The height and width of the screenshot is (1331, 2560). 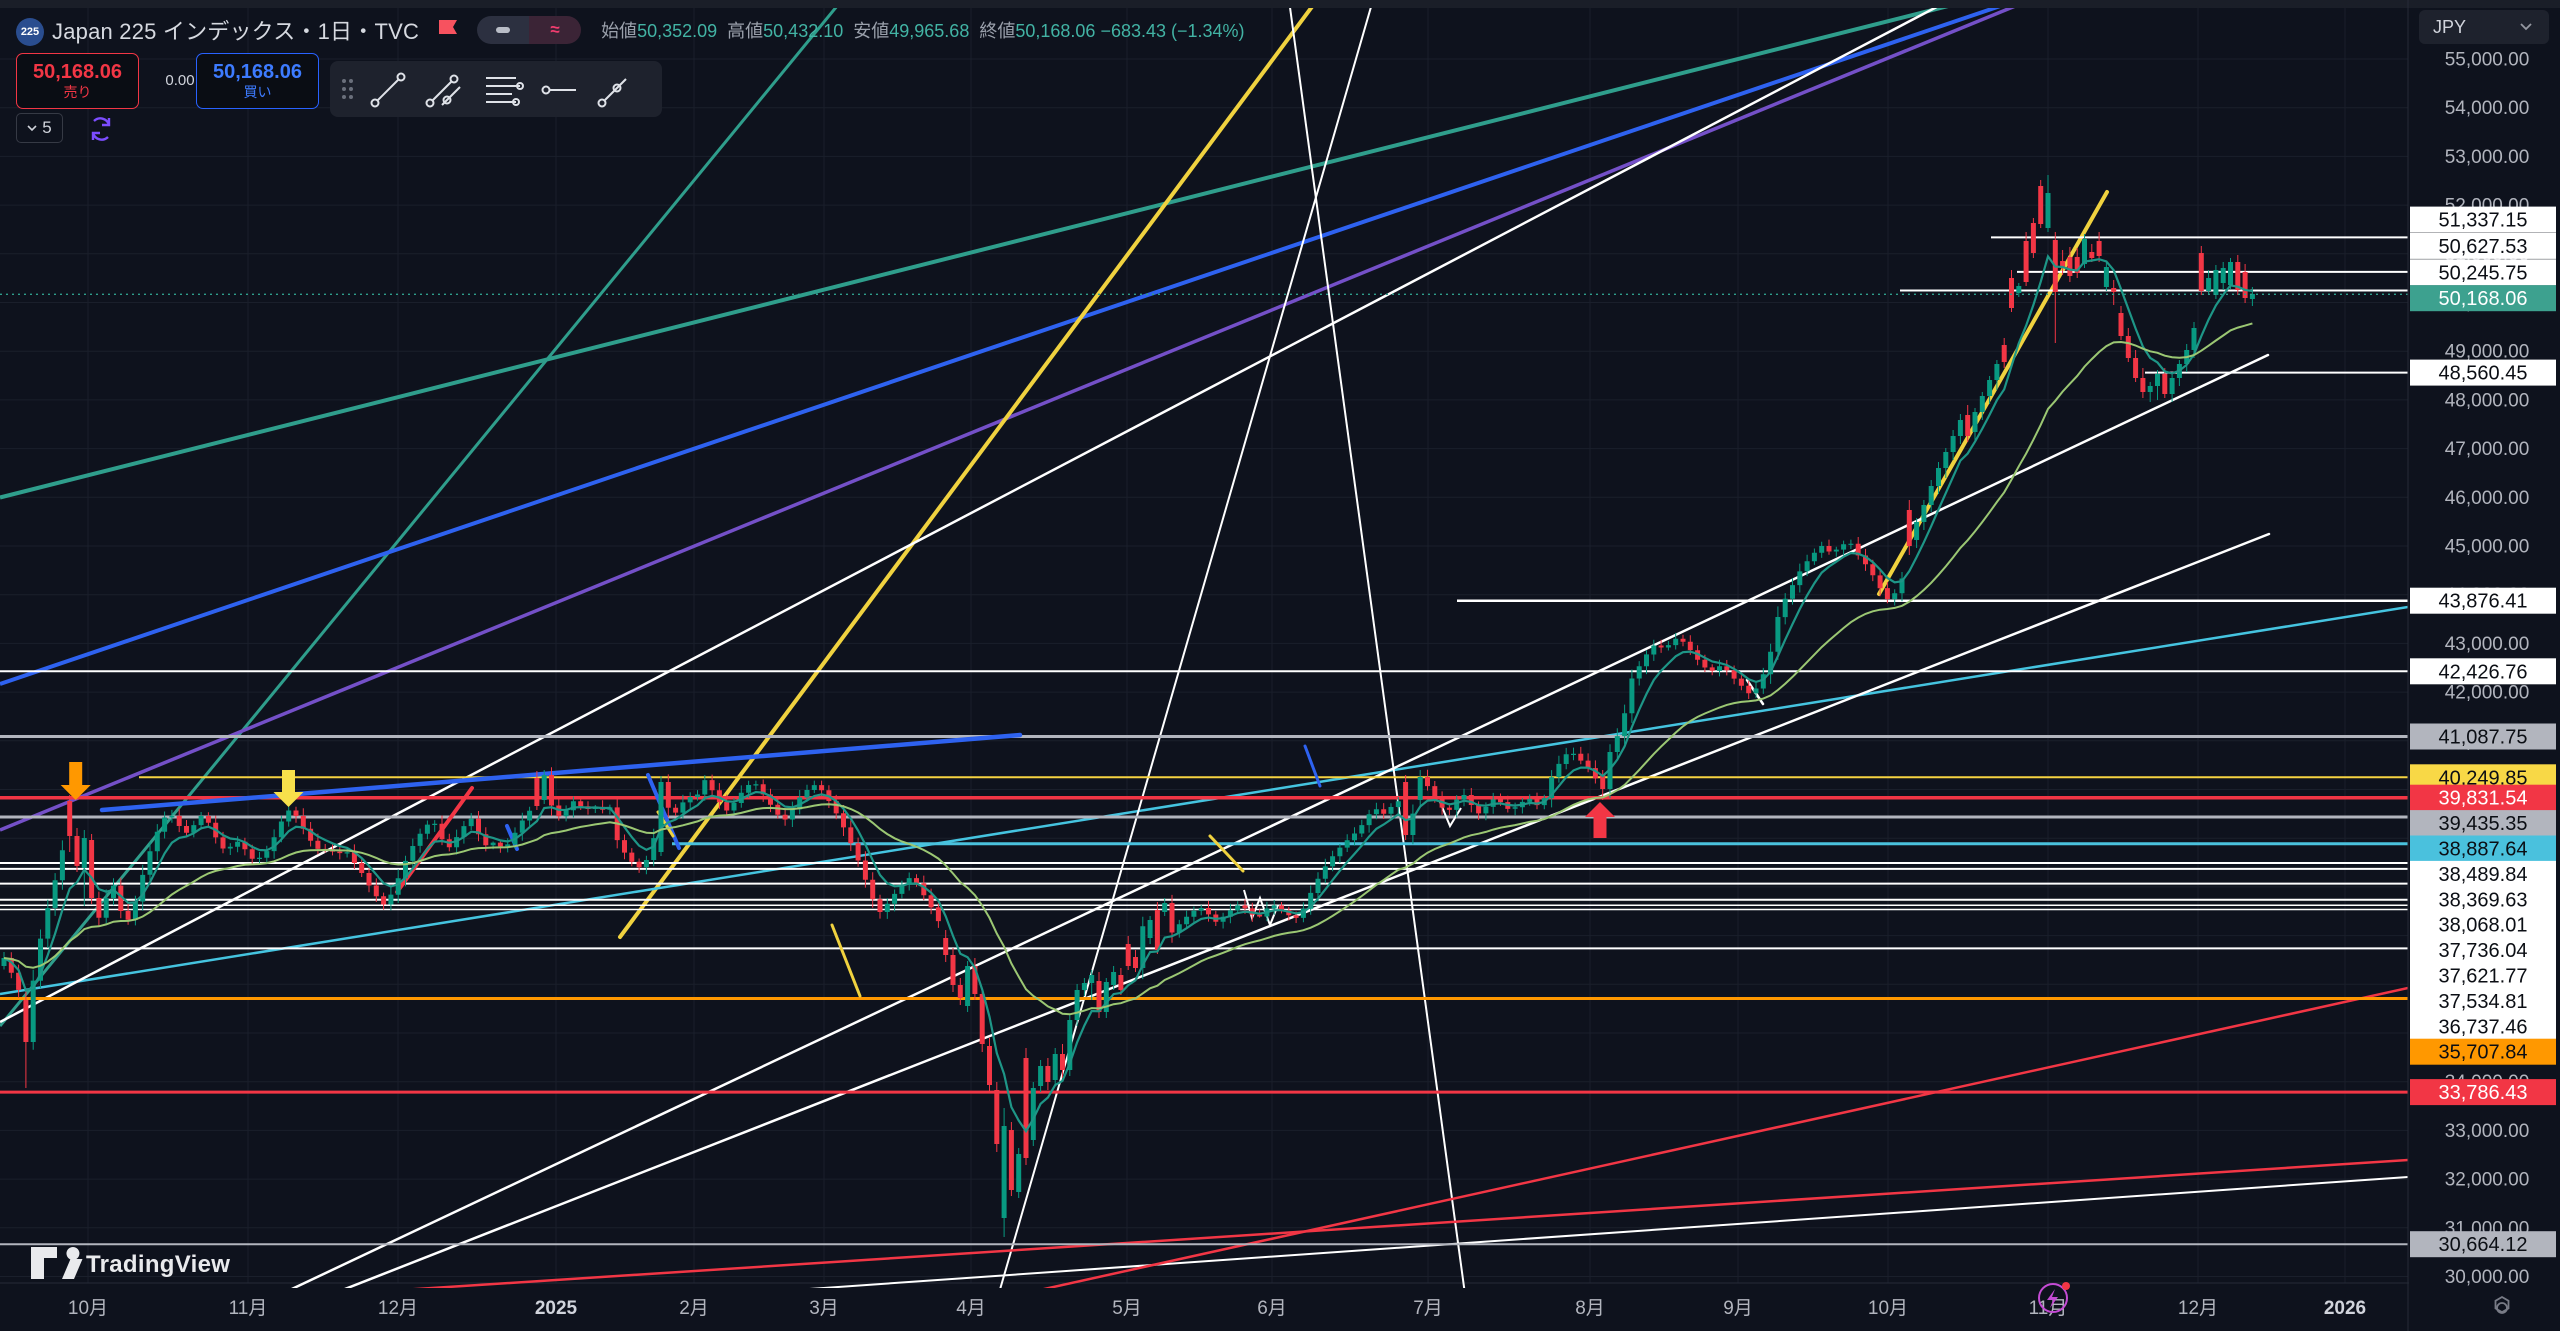 I want to click on svg-text: 38,369.63, so click(x=2483, y=900).